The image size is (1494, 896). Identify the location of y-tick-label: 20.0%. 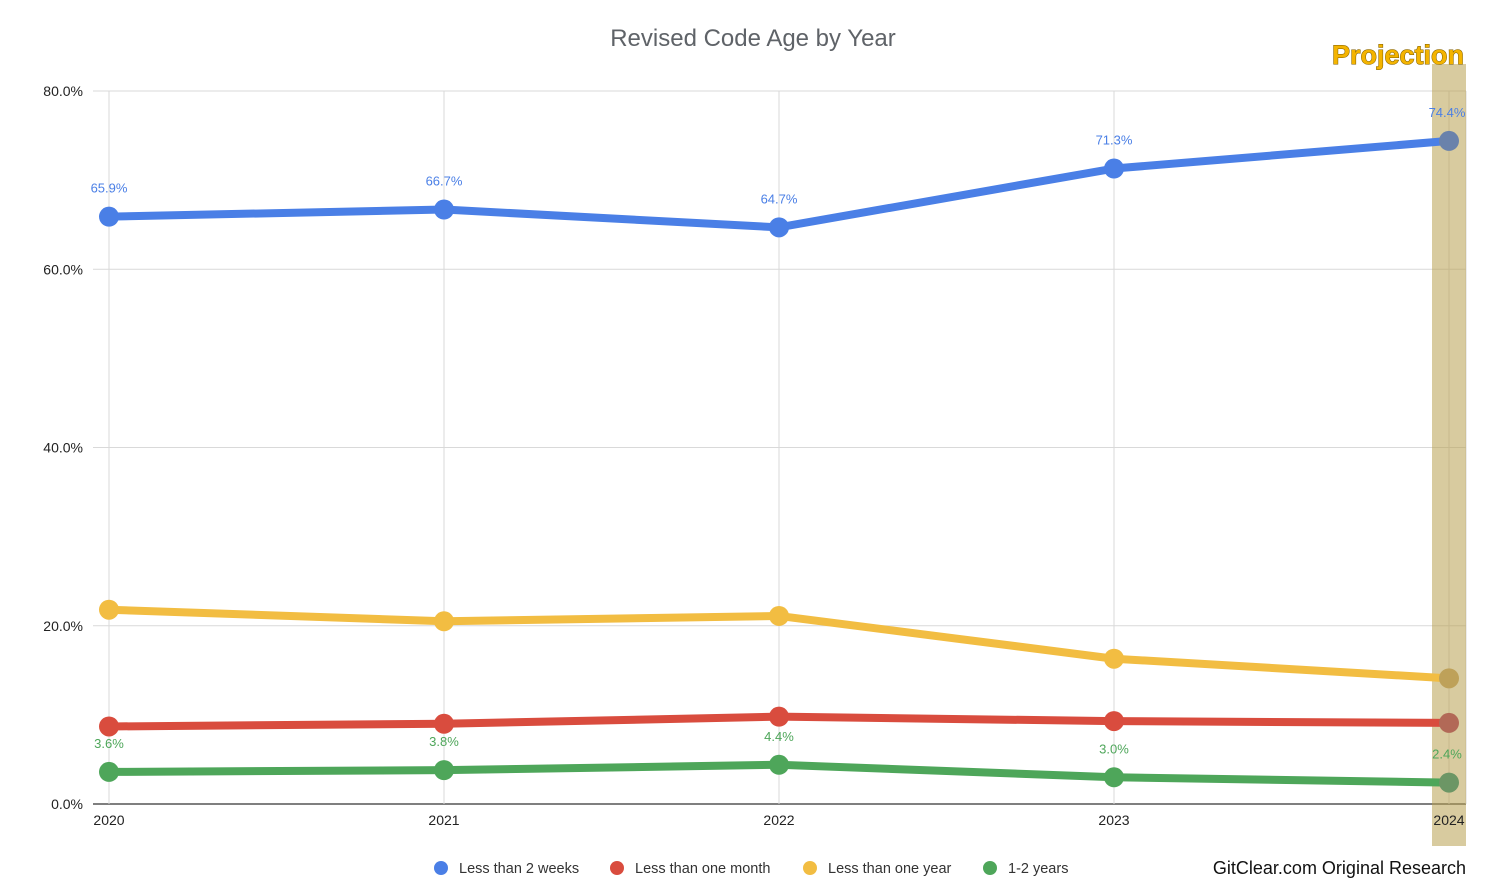
(63, 626).